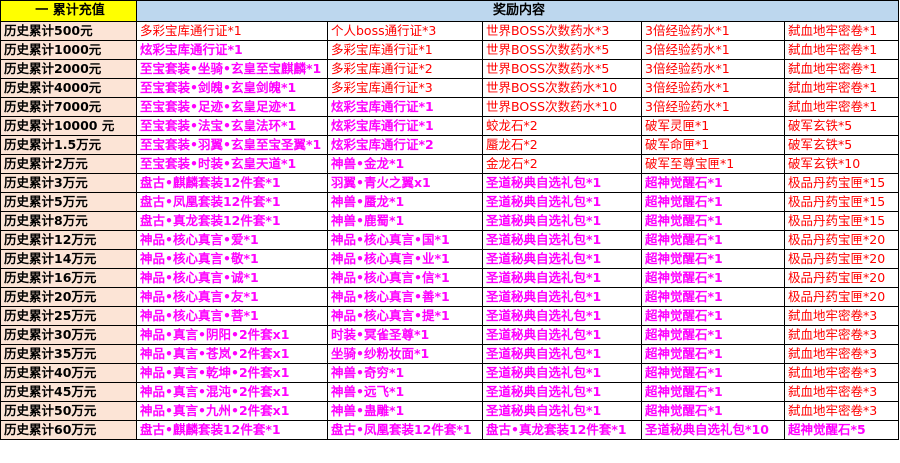 Image resolution: width=900 pixels, height=463 pixels. What do you see at coordinates (562, 145) in the screenshot?
I see `reward-cell: 蜃龙石*2` at bounding box center [562, 145].